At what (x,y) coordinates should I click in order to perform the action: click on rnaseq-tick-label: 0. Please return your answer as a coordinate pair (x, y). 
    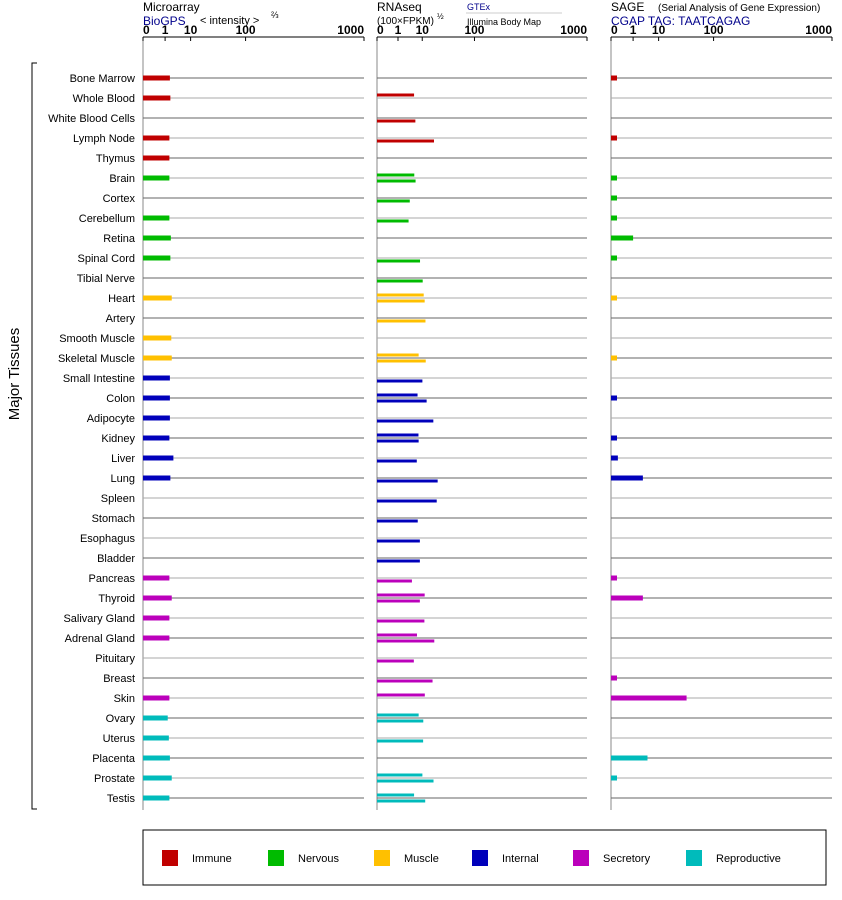
    Looking at the image, I should click on (380, 30).